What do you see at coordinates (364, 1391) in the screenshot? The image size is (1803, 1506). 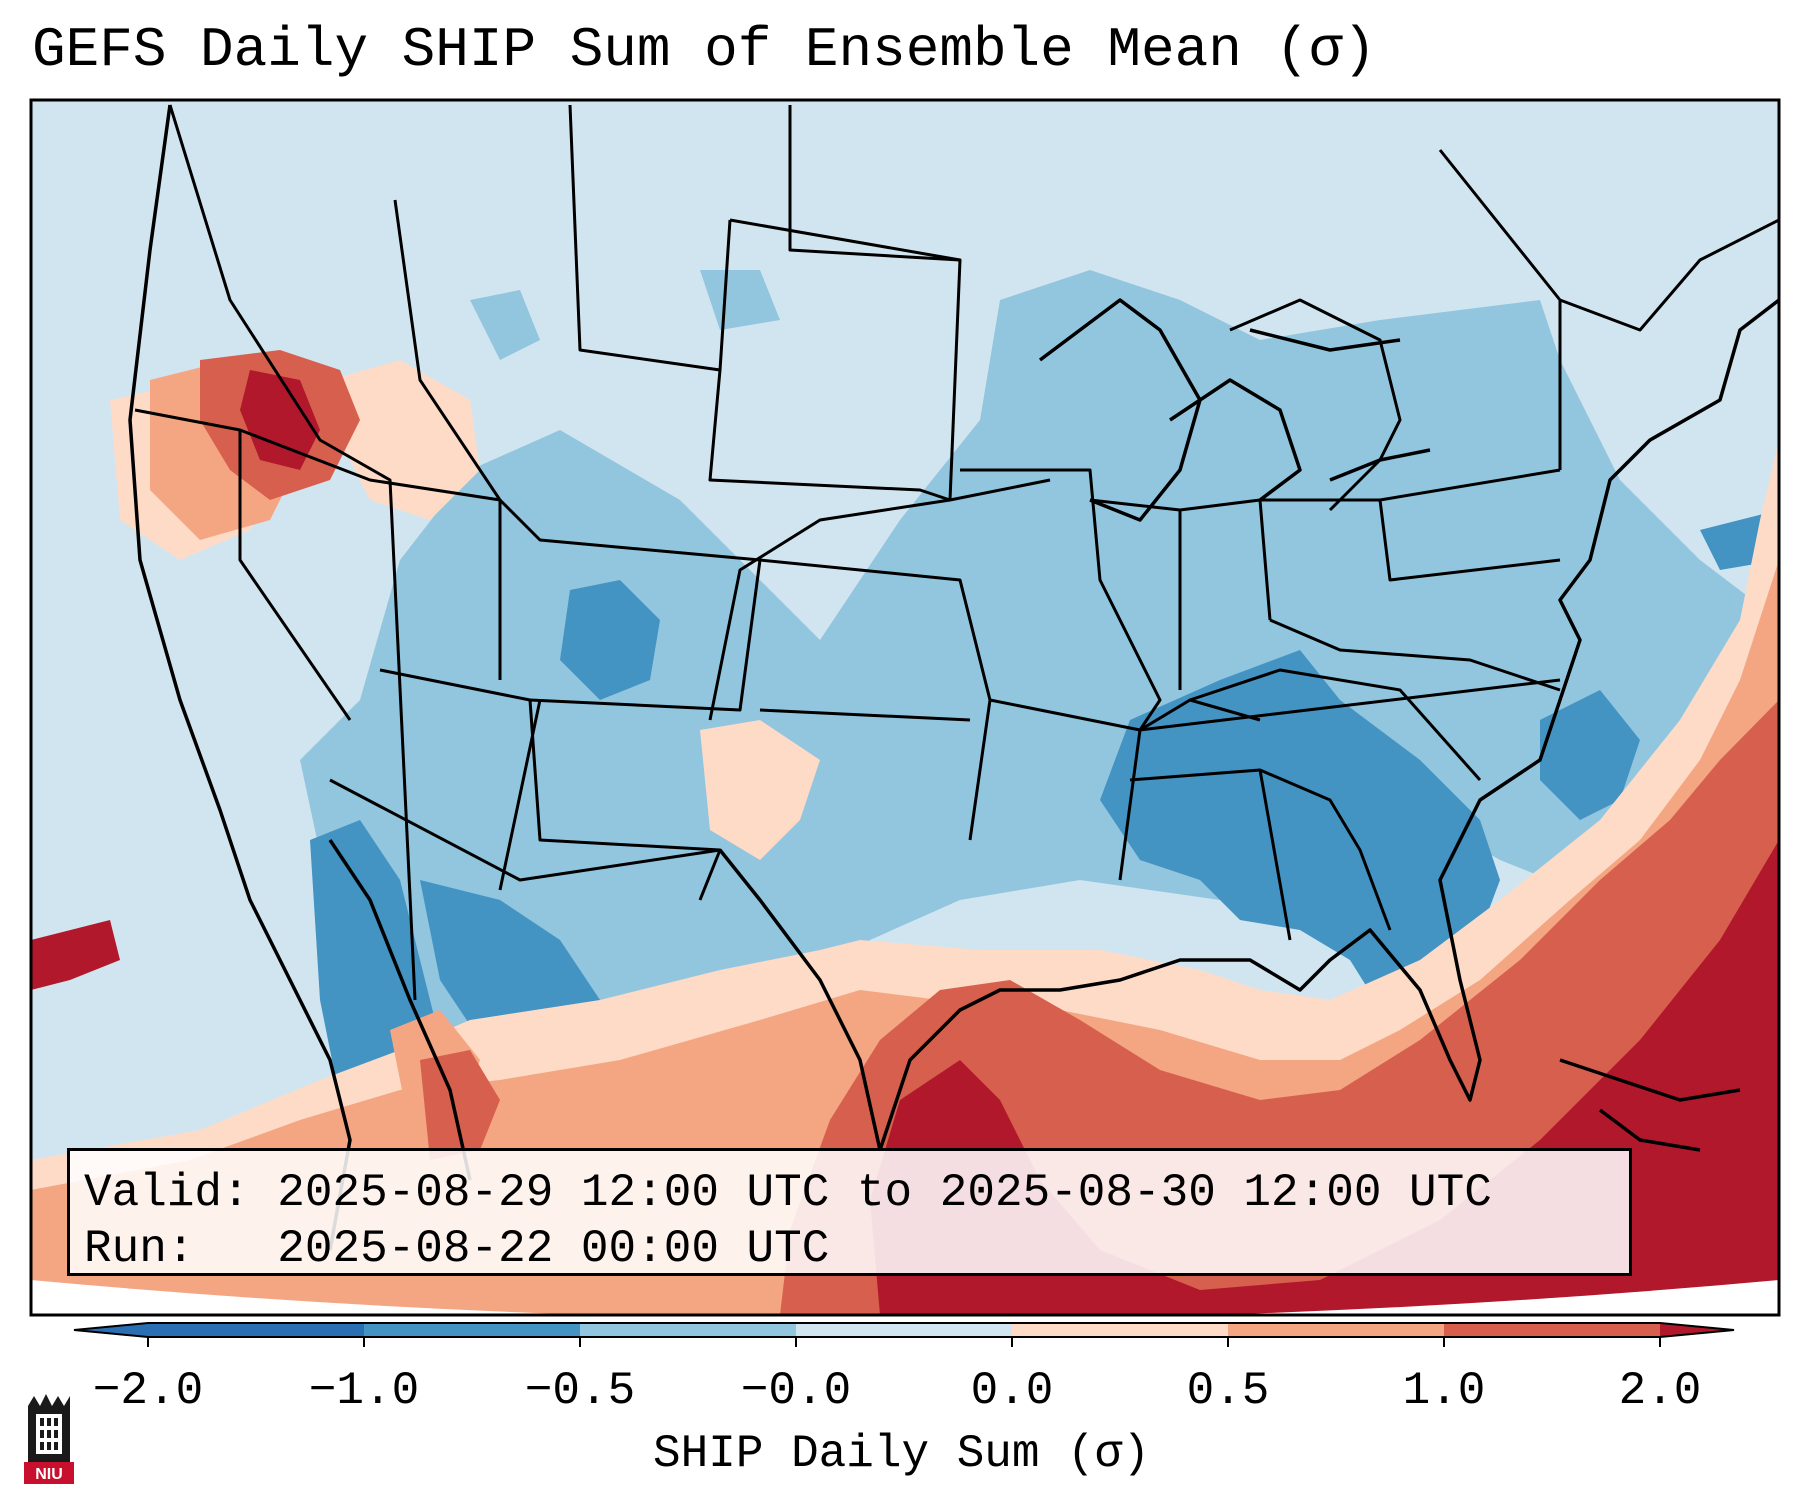 I see `colorbar-tick-label: −1.0` at bounding box center [364, 1391].